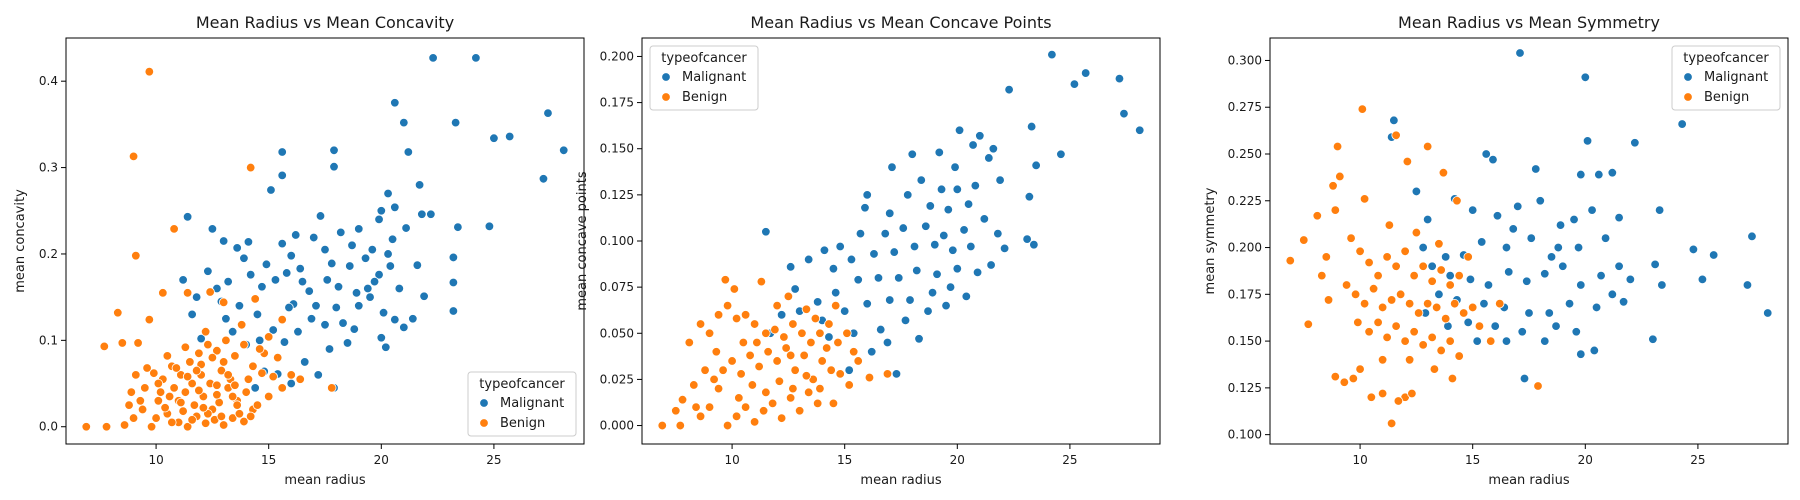  What do you see at coordinates (617, 333) in the screenshot?
I see `y-tick-label: 0.050` at bounding box center [617, 333].